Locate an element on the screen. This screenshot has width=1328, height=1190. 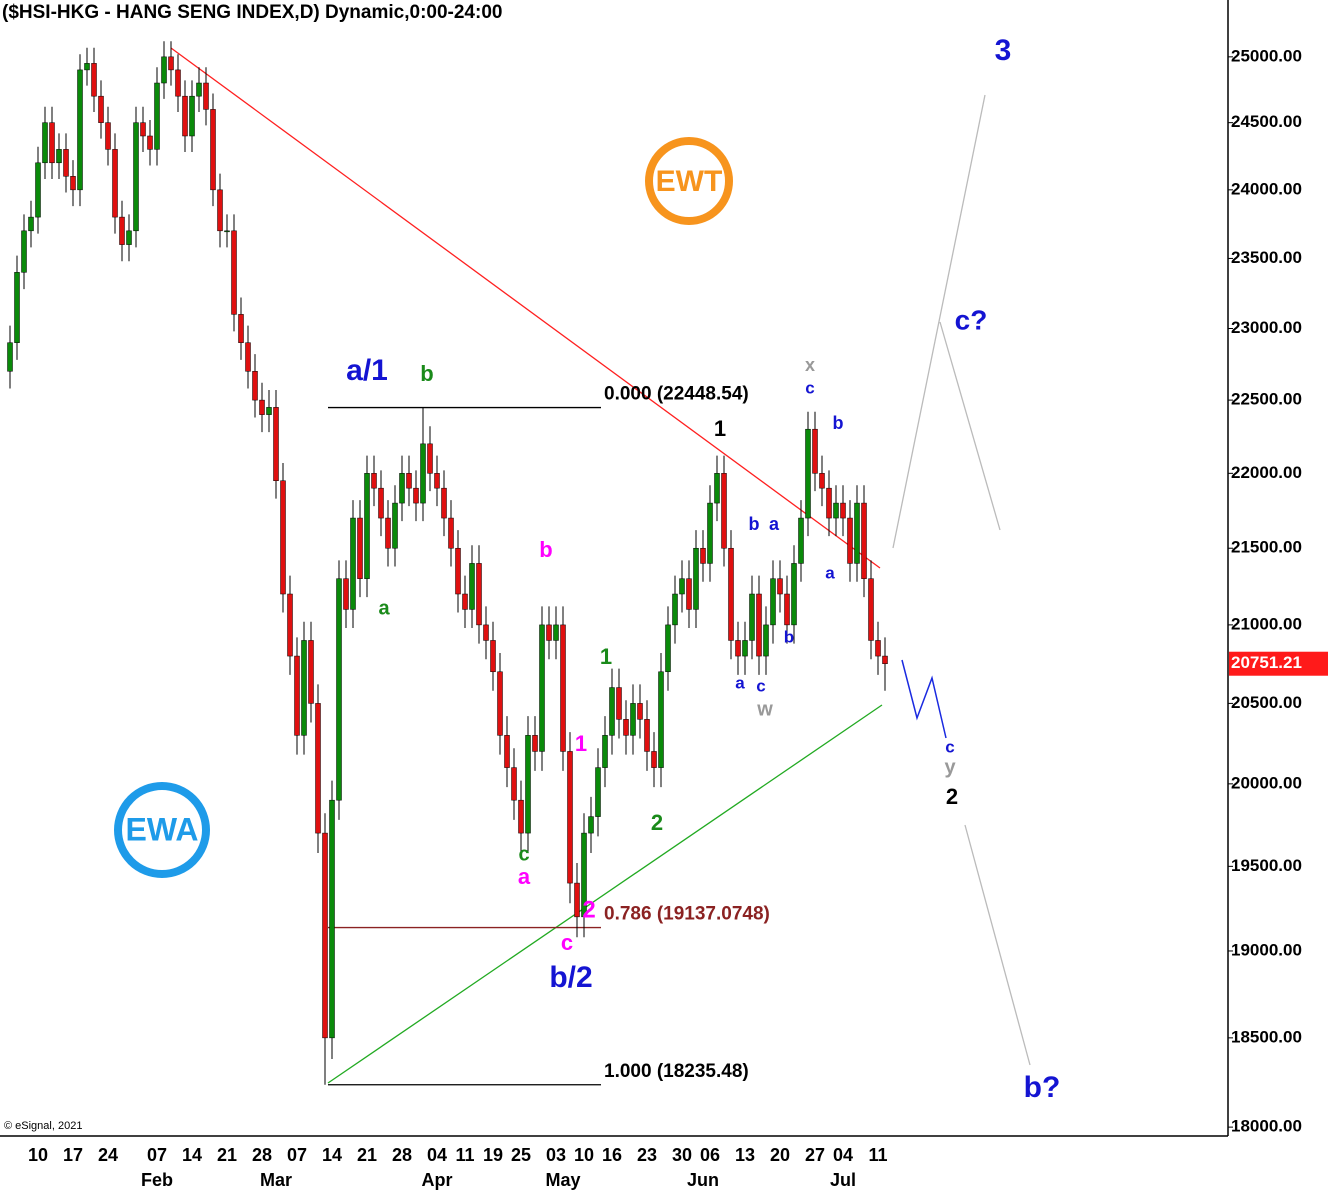
x-tick-label: 07 is located at coordinates (157, 1155).